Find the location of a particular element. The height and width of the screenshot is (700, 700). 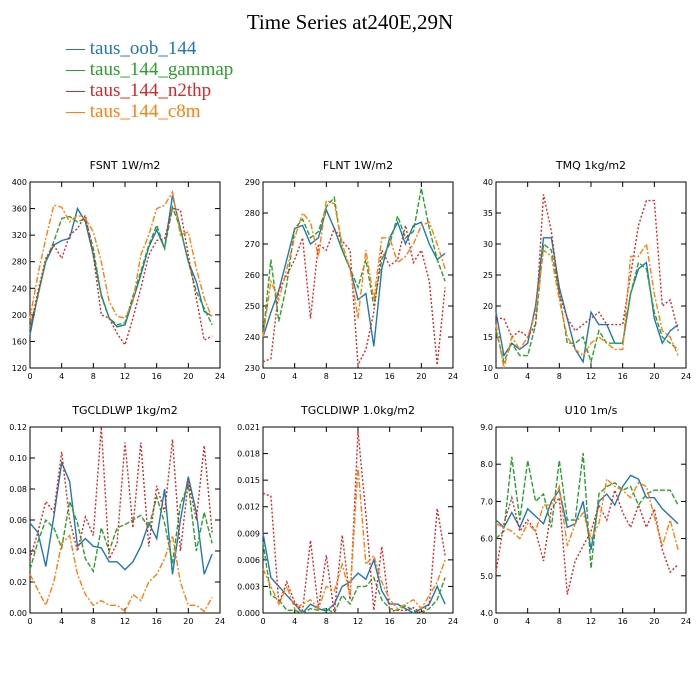

y-tick-label: 280 is located at coordinates (19, 262).